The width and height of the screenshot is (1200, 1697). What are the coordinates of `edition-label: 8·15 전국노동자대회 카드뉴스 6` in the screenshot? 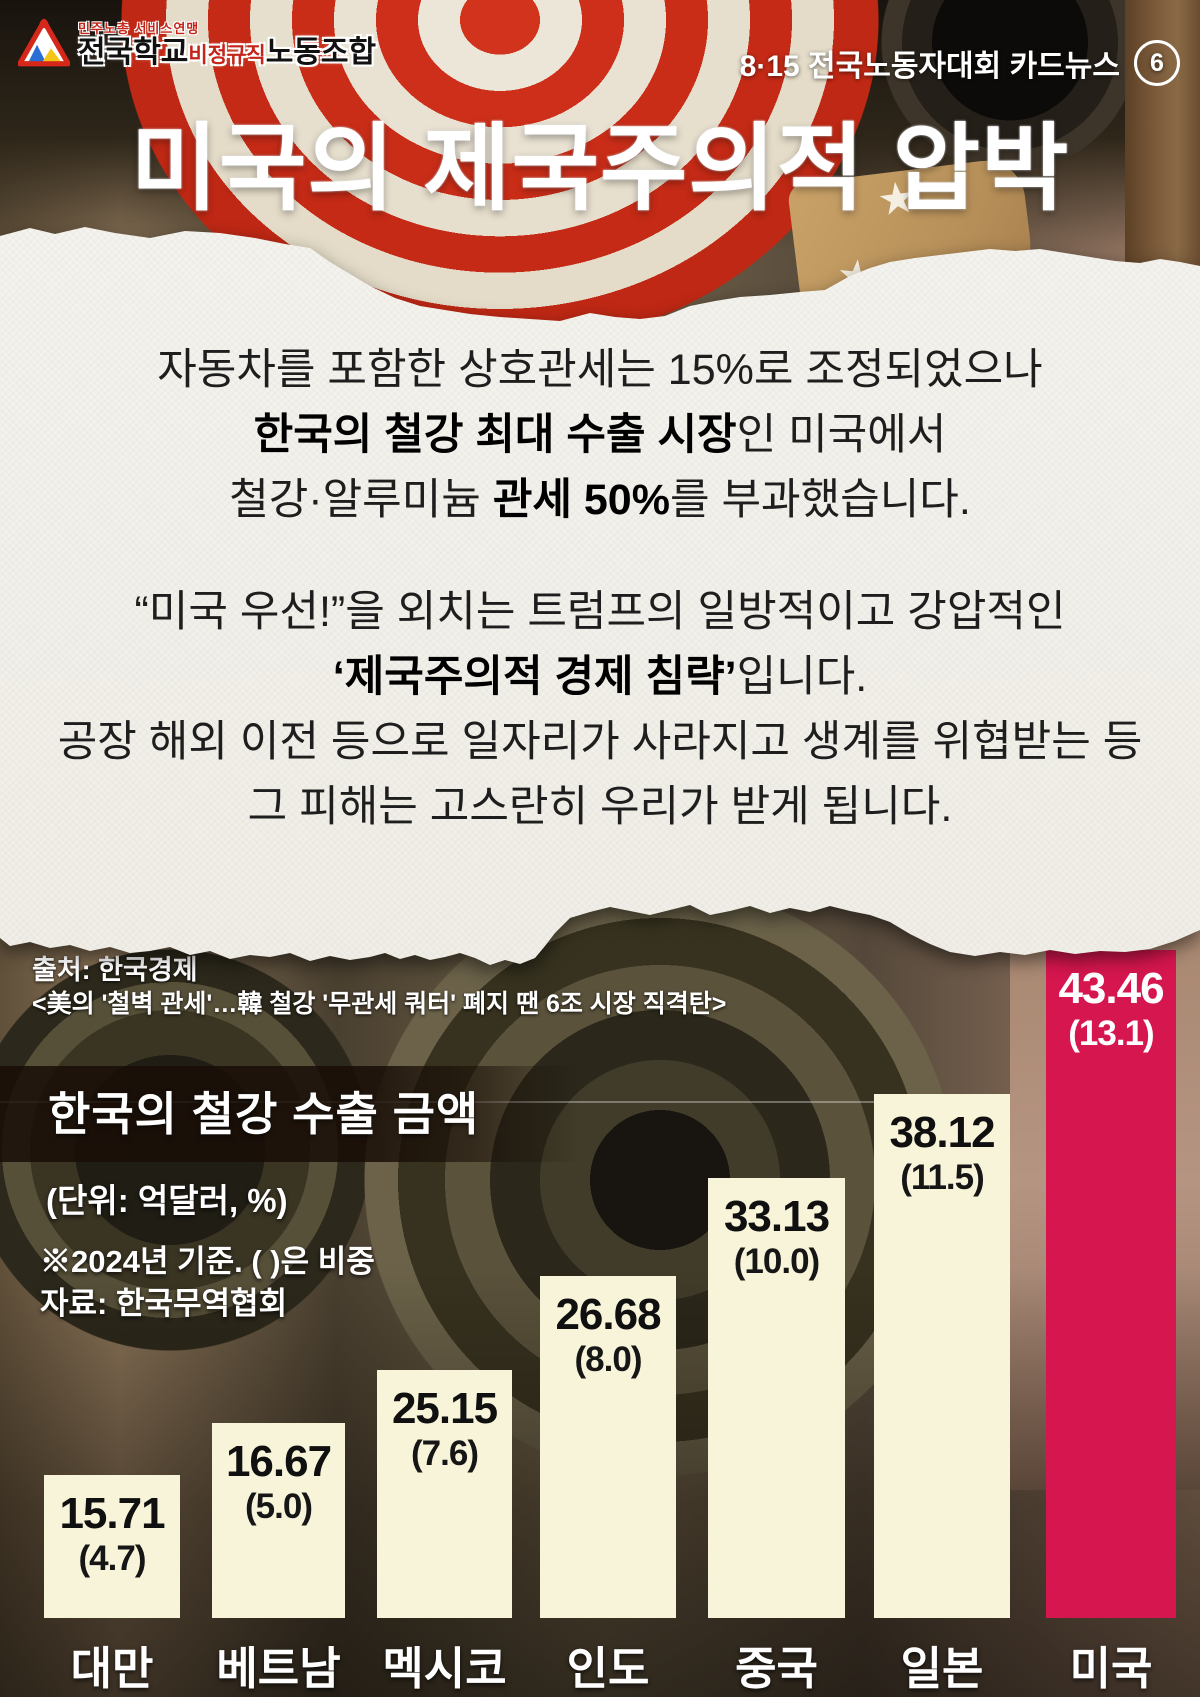 It's located at (960, 63).